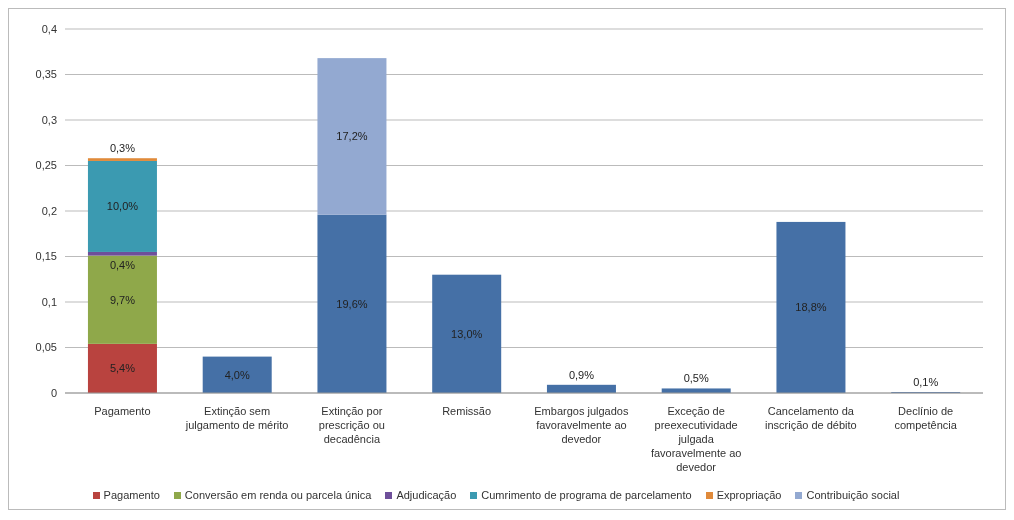 Image resolution: width=1014 pixels, height=520 pixels. What do you see at coordinates (352, 136) in the screenshot?
I see `data-label: 17,2%` at bounding box center [352, 136].